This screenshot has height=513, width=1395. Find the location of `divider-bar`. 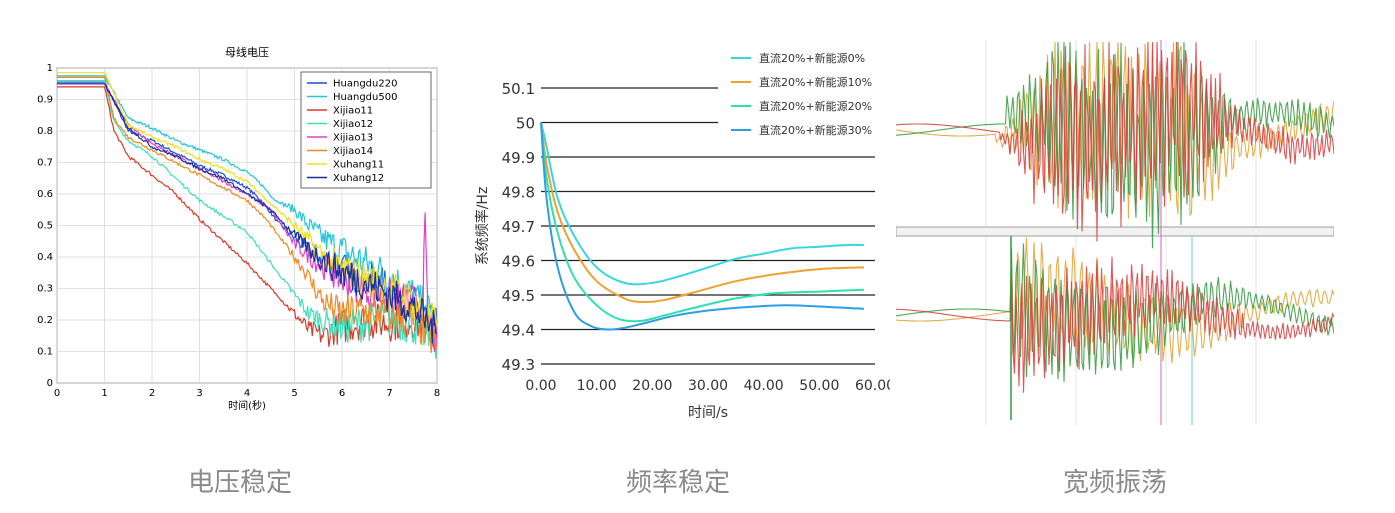

divider-bar is located at coordinates (1115, 231).